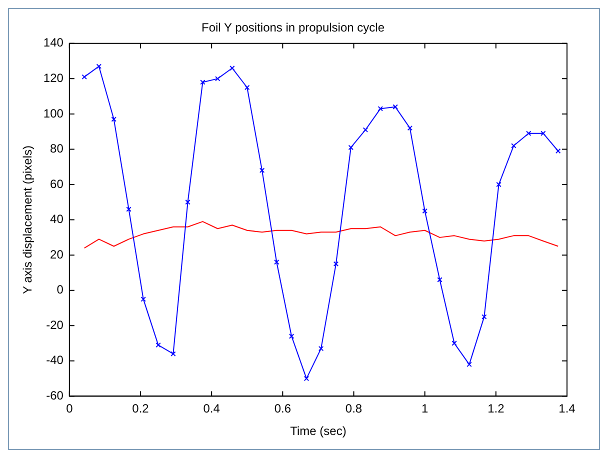 The image size is (606, 456). What do you see at coordinates (70, 409) in the screenshot?
I see `x-tick-label: 0` at bounding box center [70, 409].